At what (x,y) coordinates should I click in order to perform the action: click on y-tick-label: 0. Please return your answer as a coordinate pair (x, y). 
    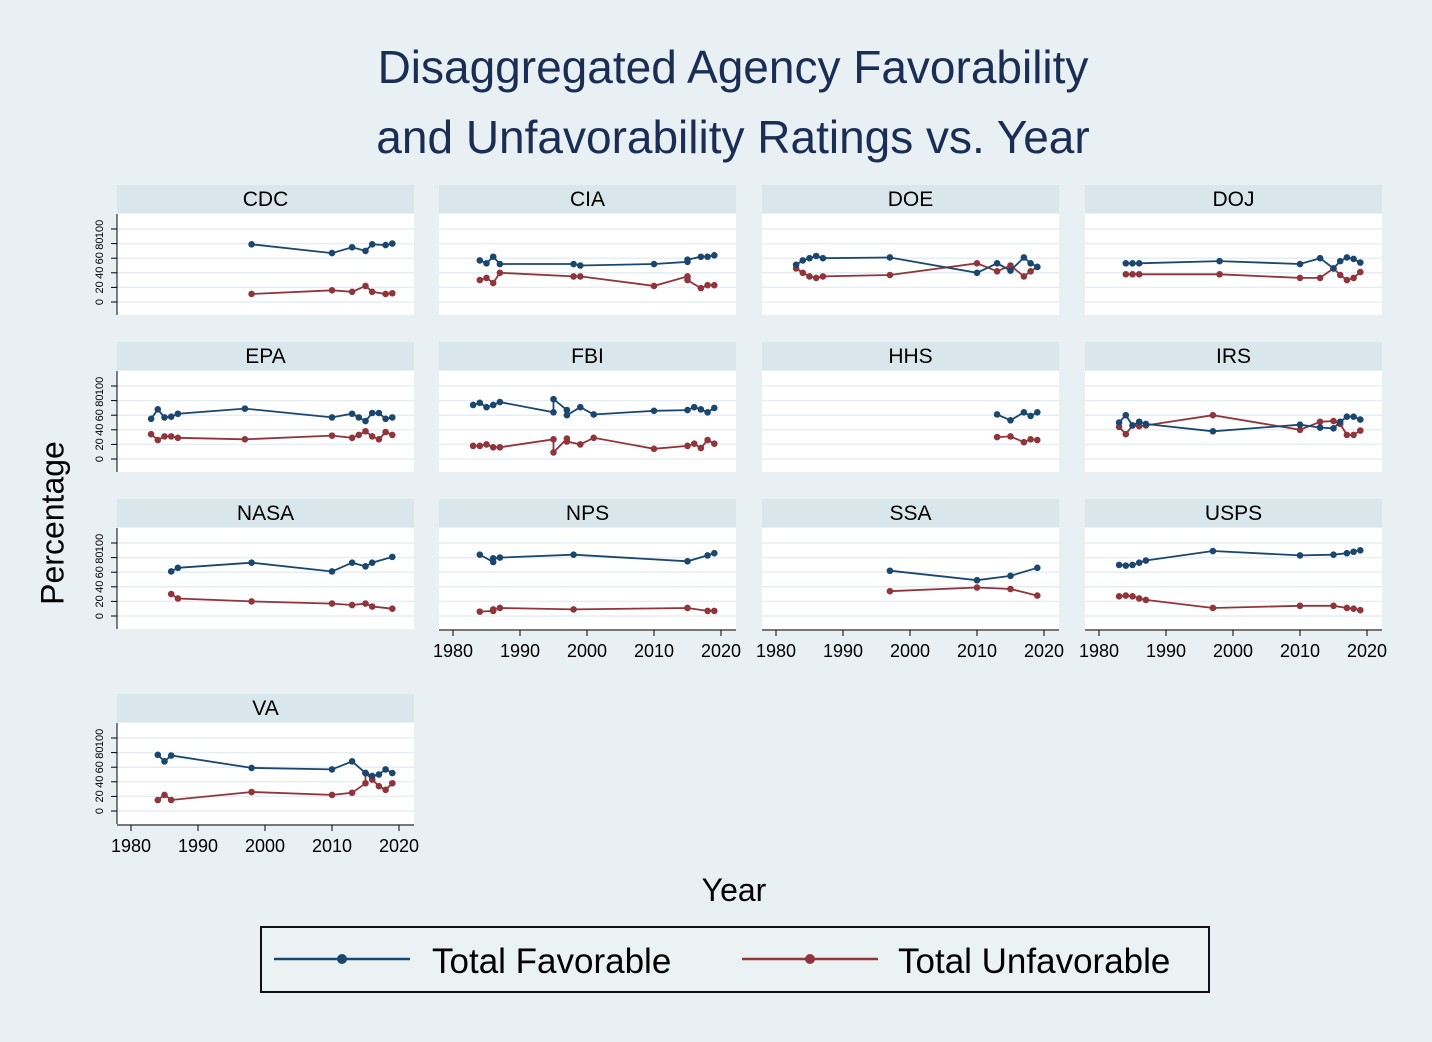
    Looking at the image, I should click on (100, 459).